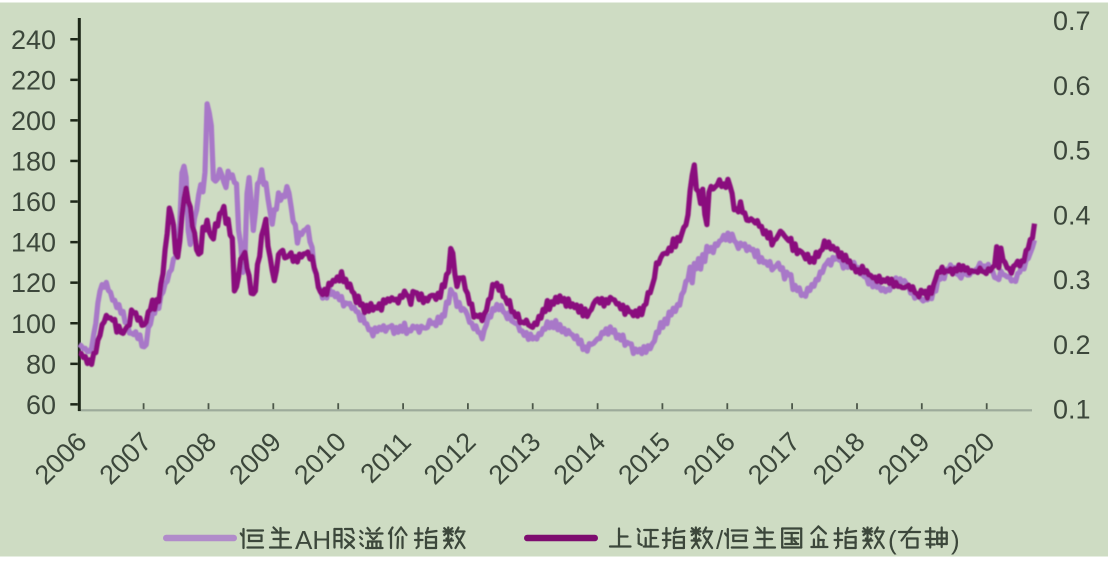 The height and width of the screenshot is (567, 1108). I want to click on svg-text: 140, so click(33, 243).